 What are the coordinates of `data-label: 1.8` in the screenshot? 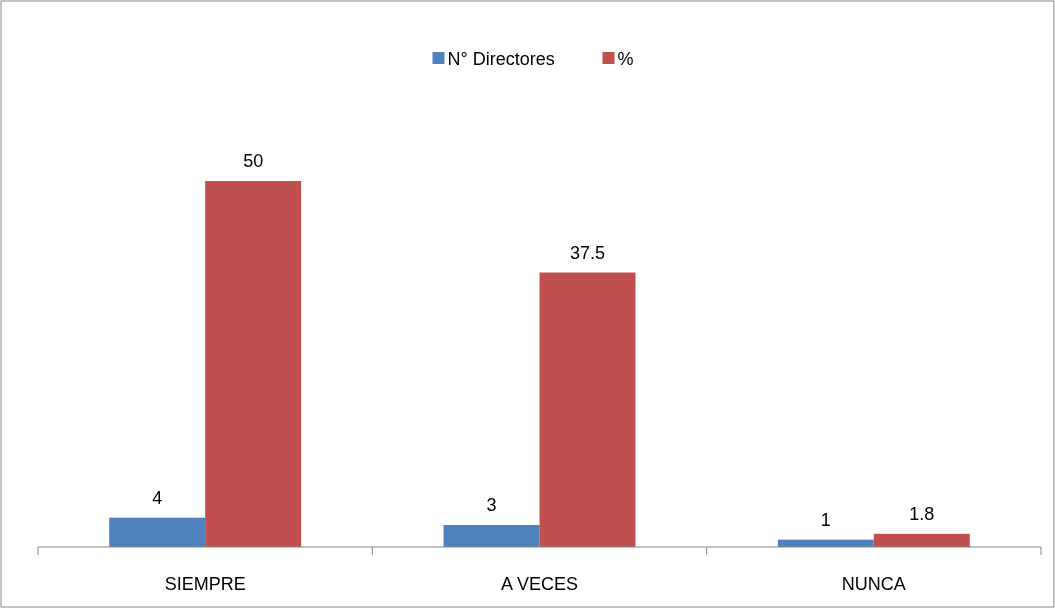 It's located at (922, 513).